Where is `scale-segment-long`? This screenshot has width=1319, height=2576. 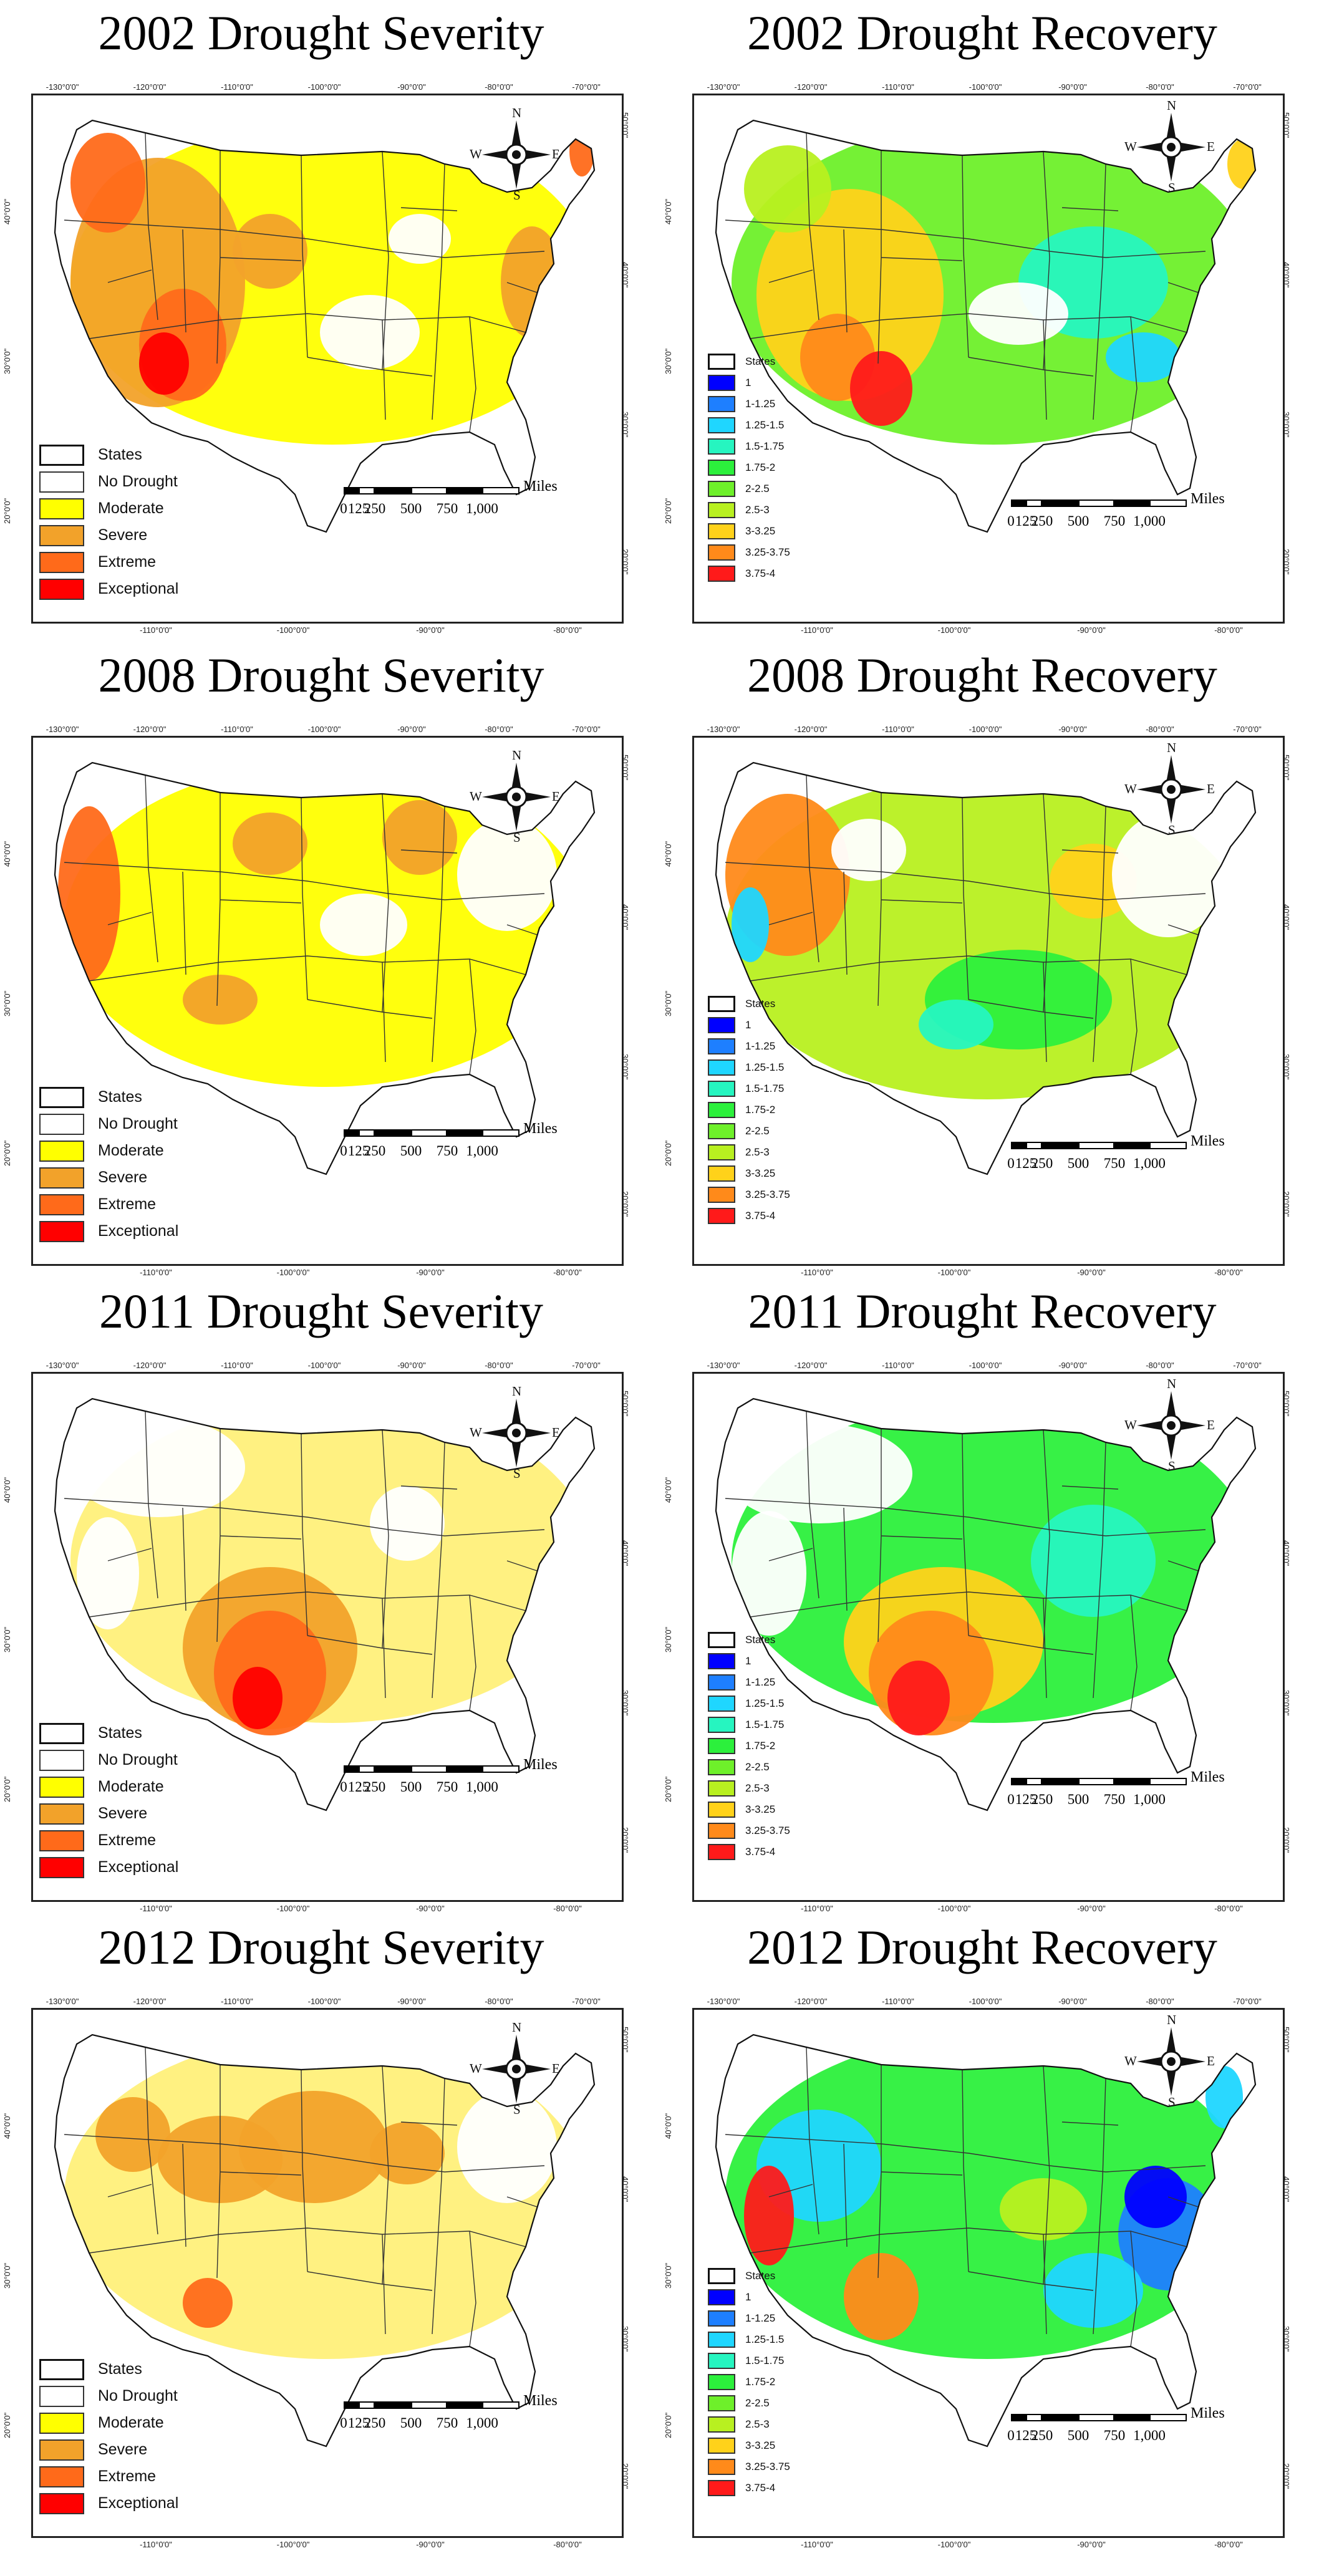 scale-segment-long is located at coordinates (1168, 1781).